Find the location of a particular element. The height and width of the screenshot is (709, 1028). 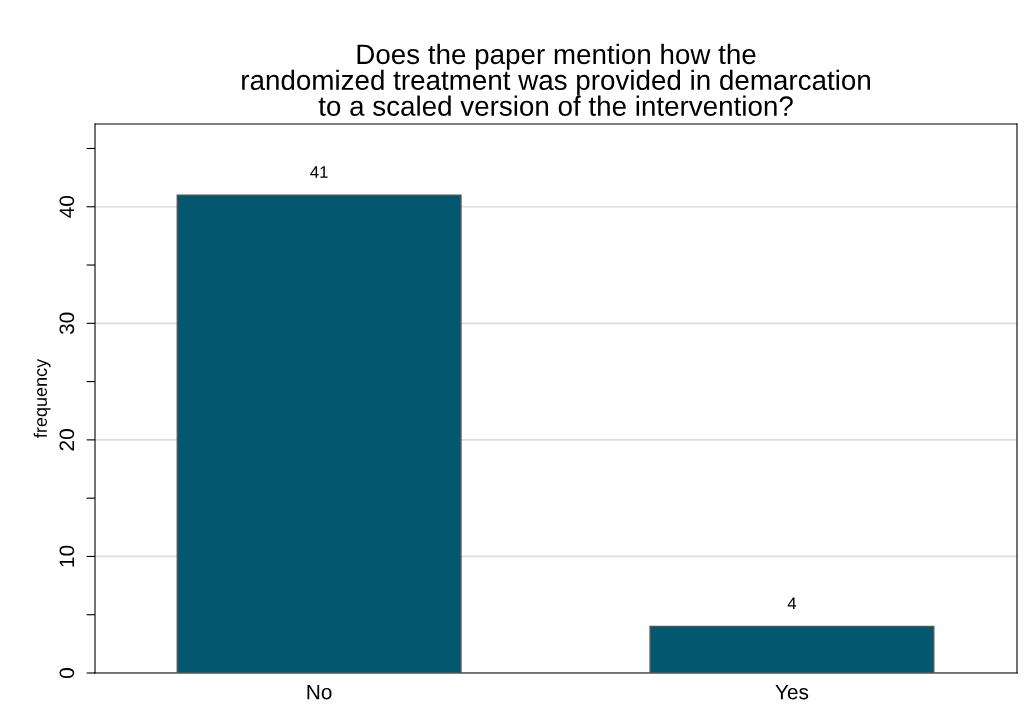

y-tick-label: 40 is located at coordinates (67, 206).